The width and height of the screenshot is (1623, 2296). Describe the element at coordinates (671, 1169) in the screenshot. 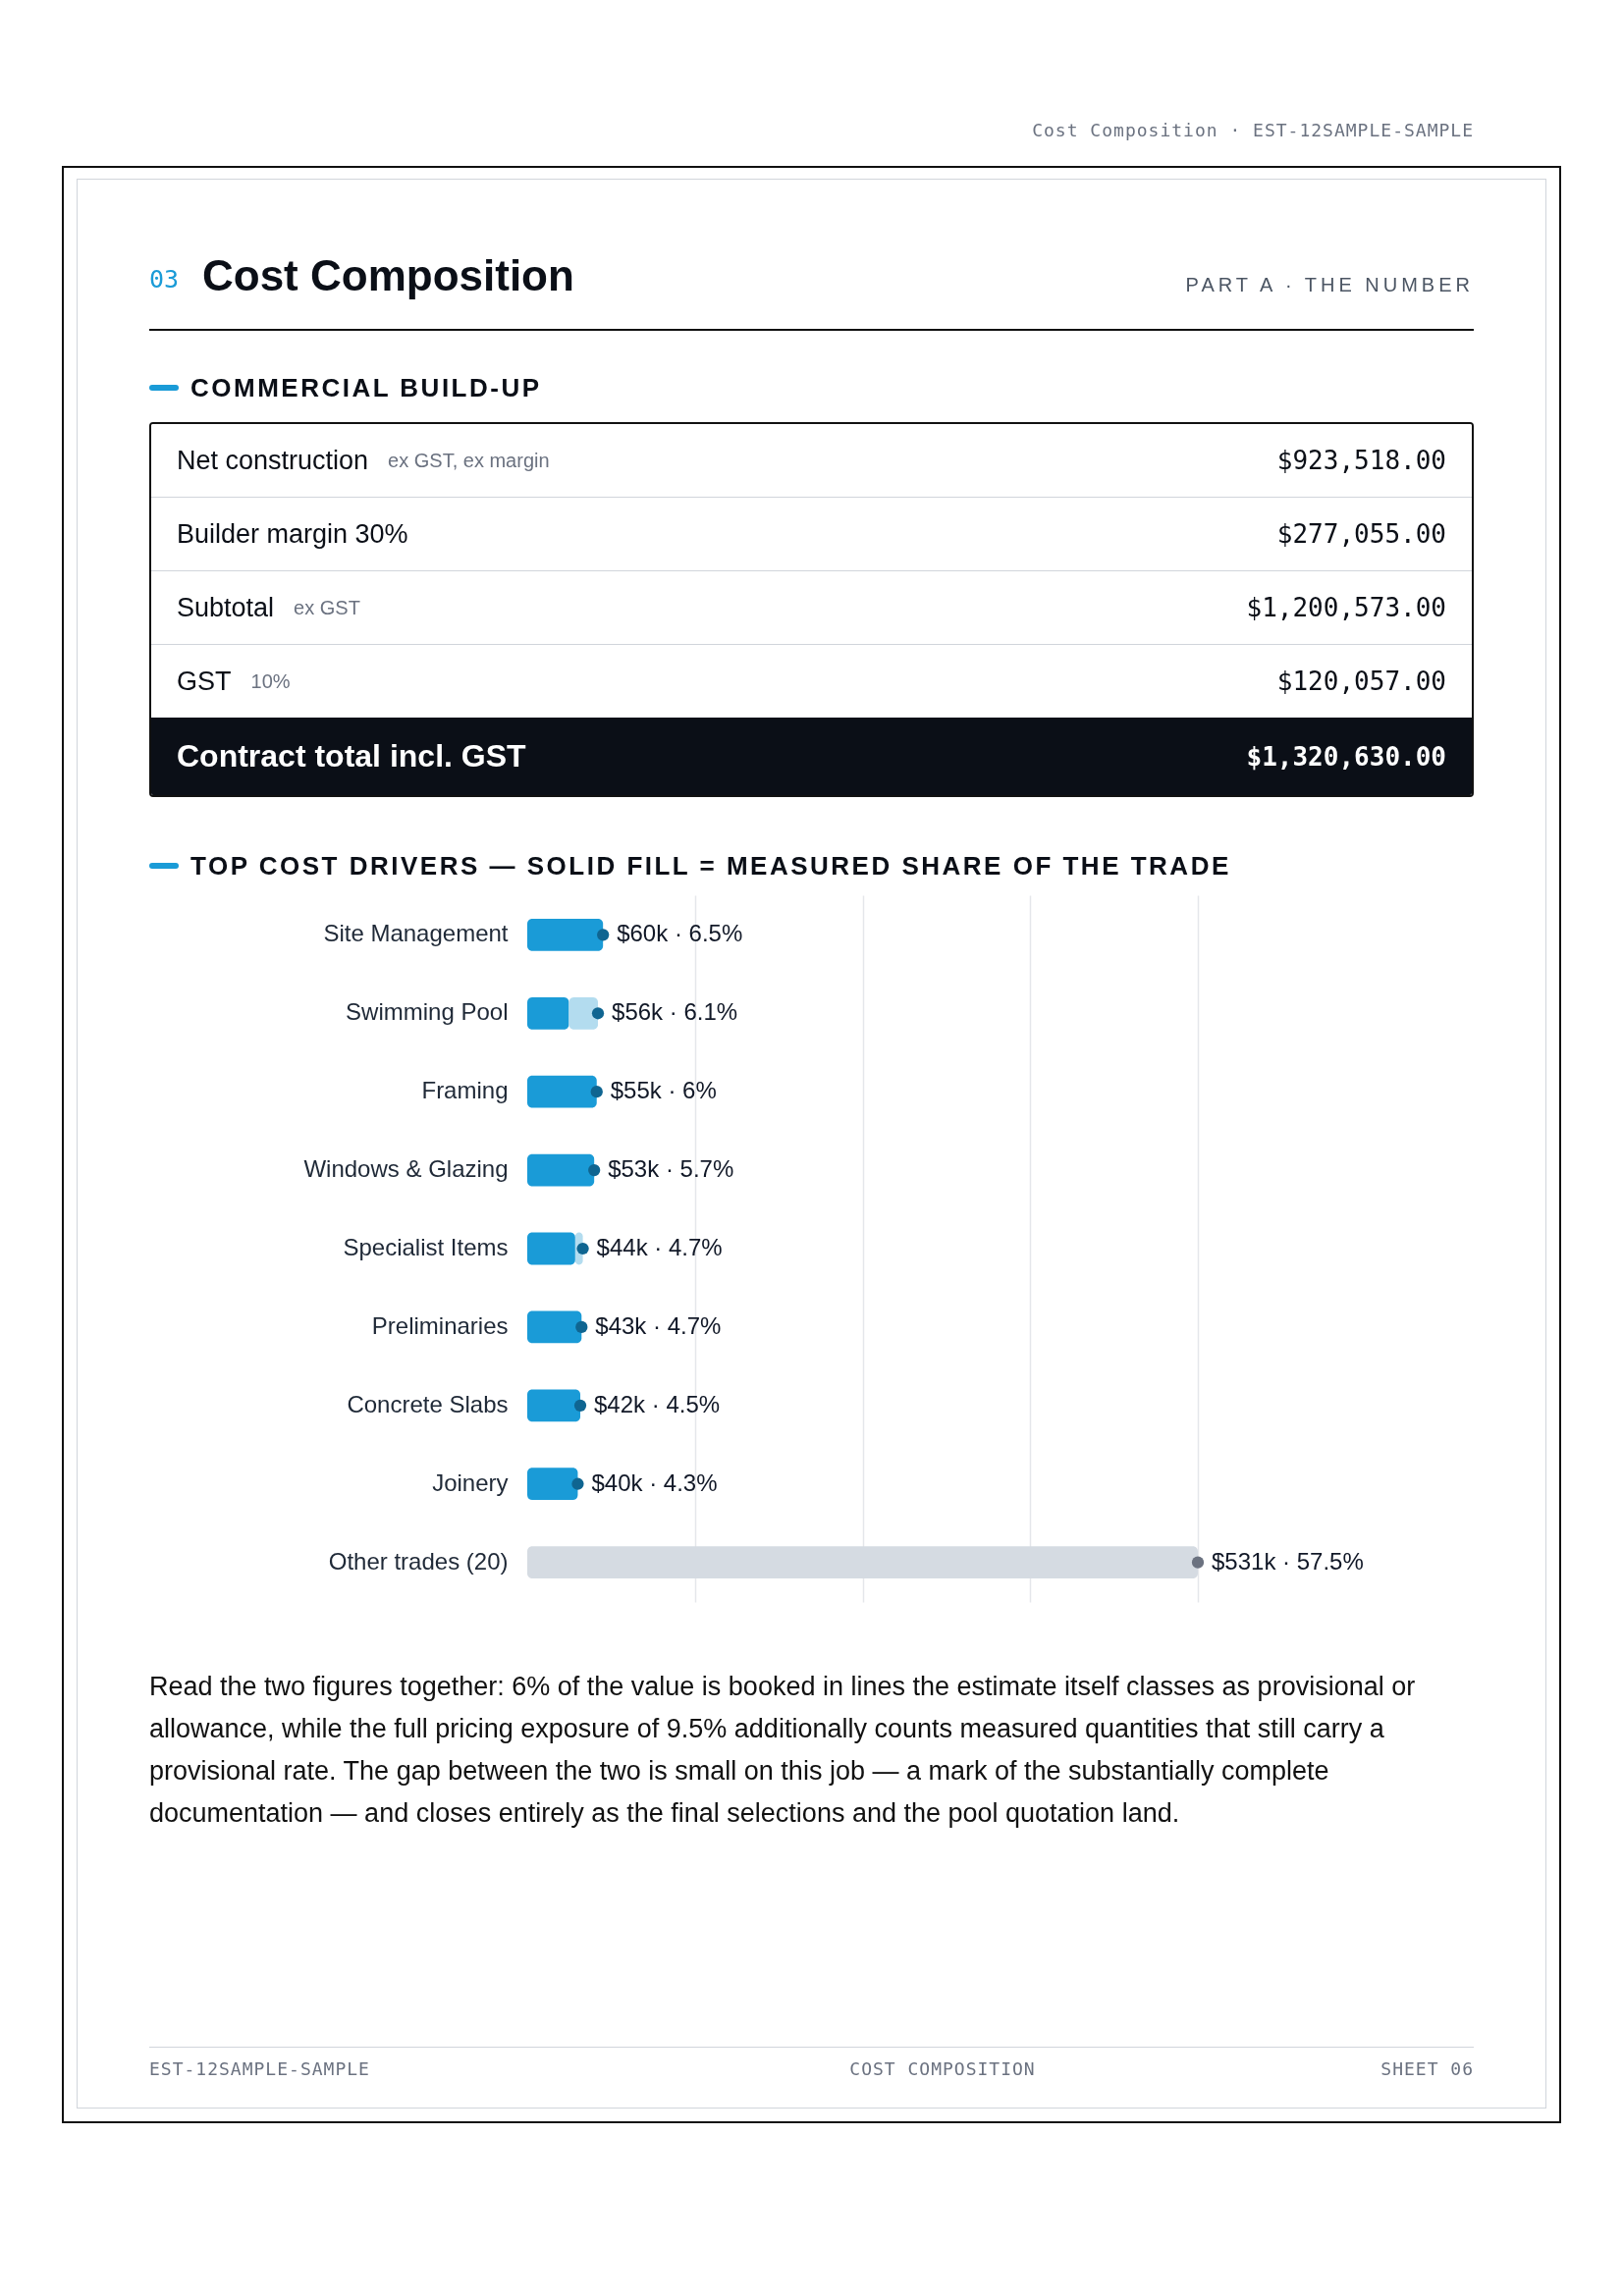

I see `data-label: $53k · 5.7%` at that location.